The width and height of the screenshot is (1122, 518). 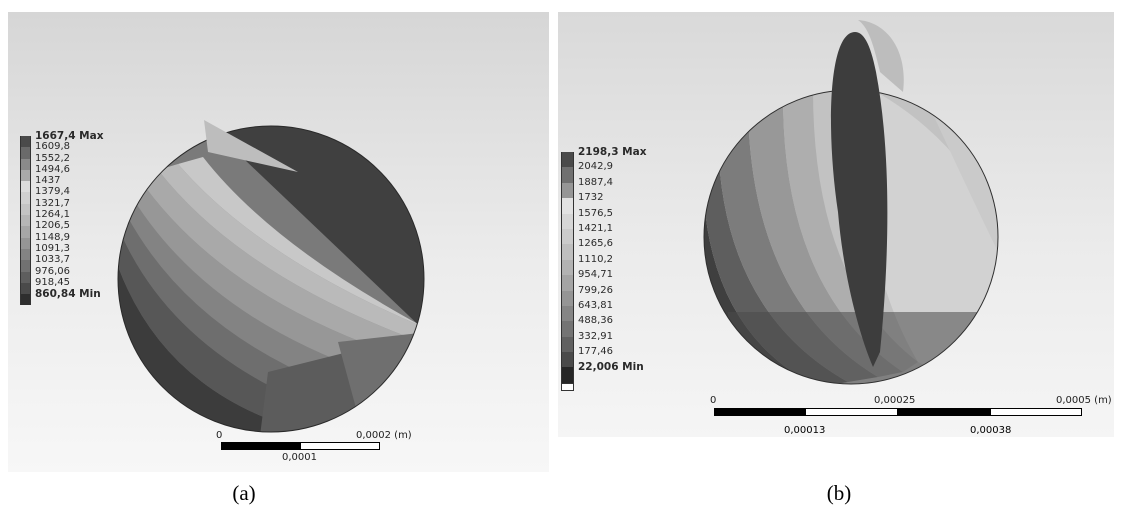 I want to click on legend-a-label: 1552,2, so click(x=52, y=158).